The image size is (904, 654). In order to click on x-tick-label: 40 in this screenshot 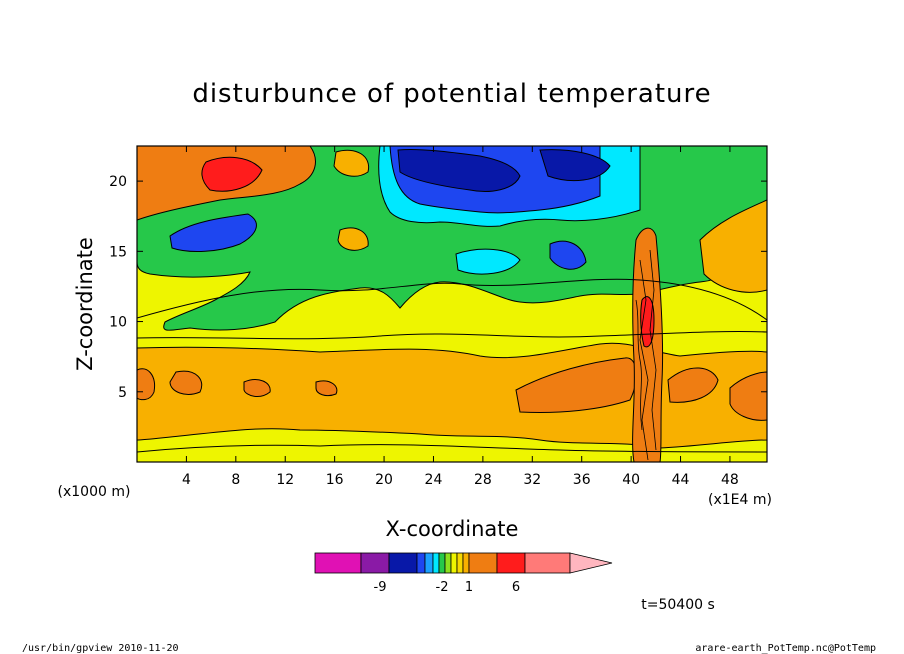, I will do `click(631, 480)`.